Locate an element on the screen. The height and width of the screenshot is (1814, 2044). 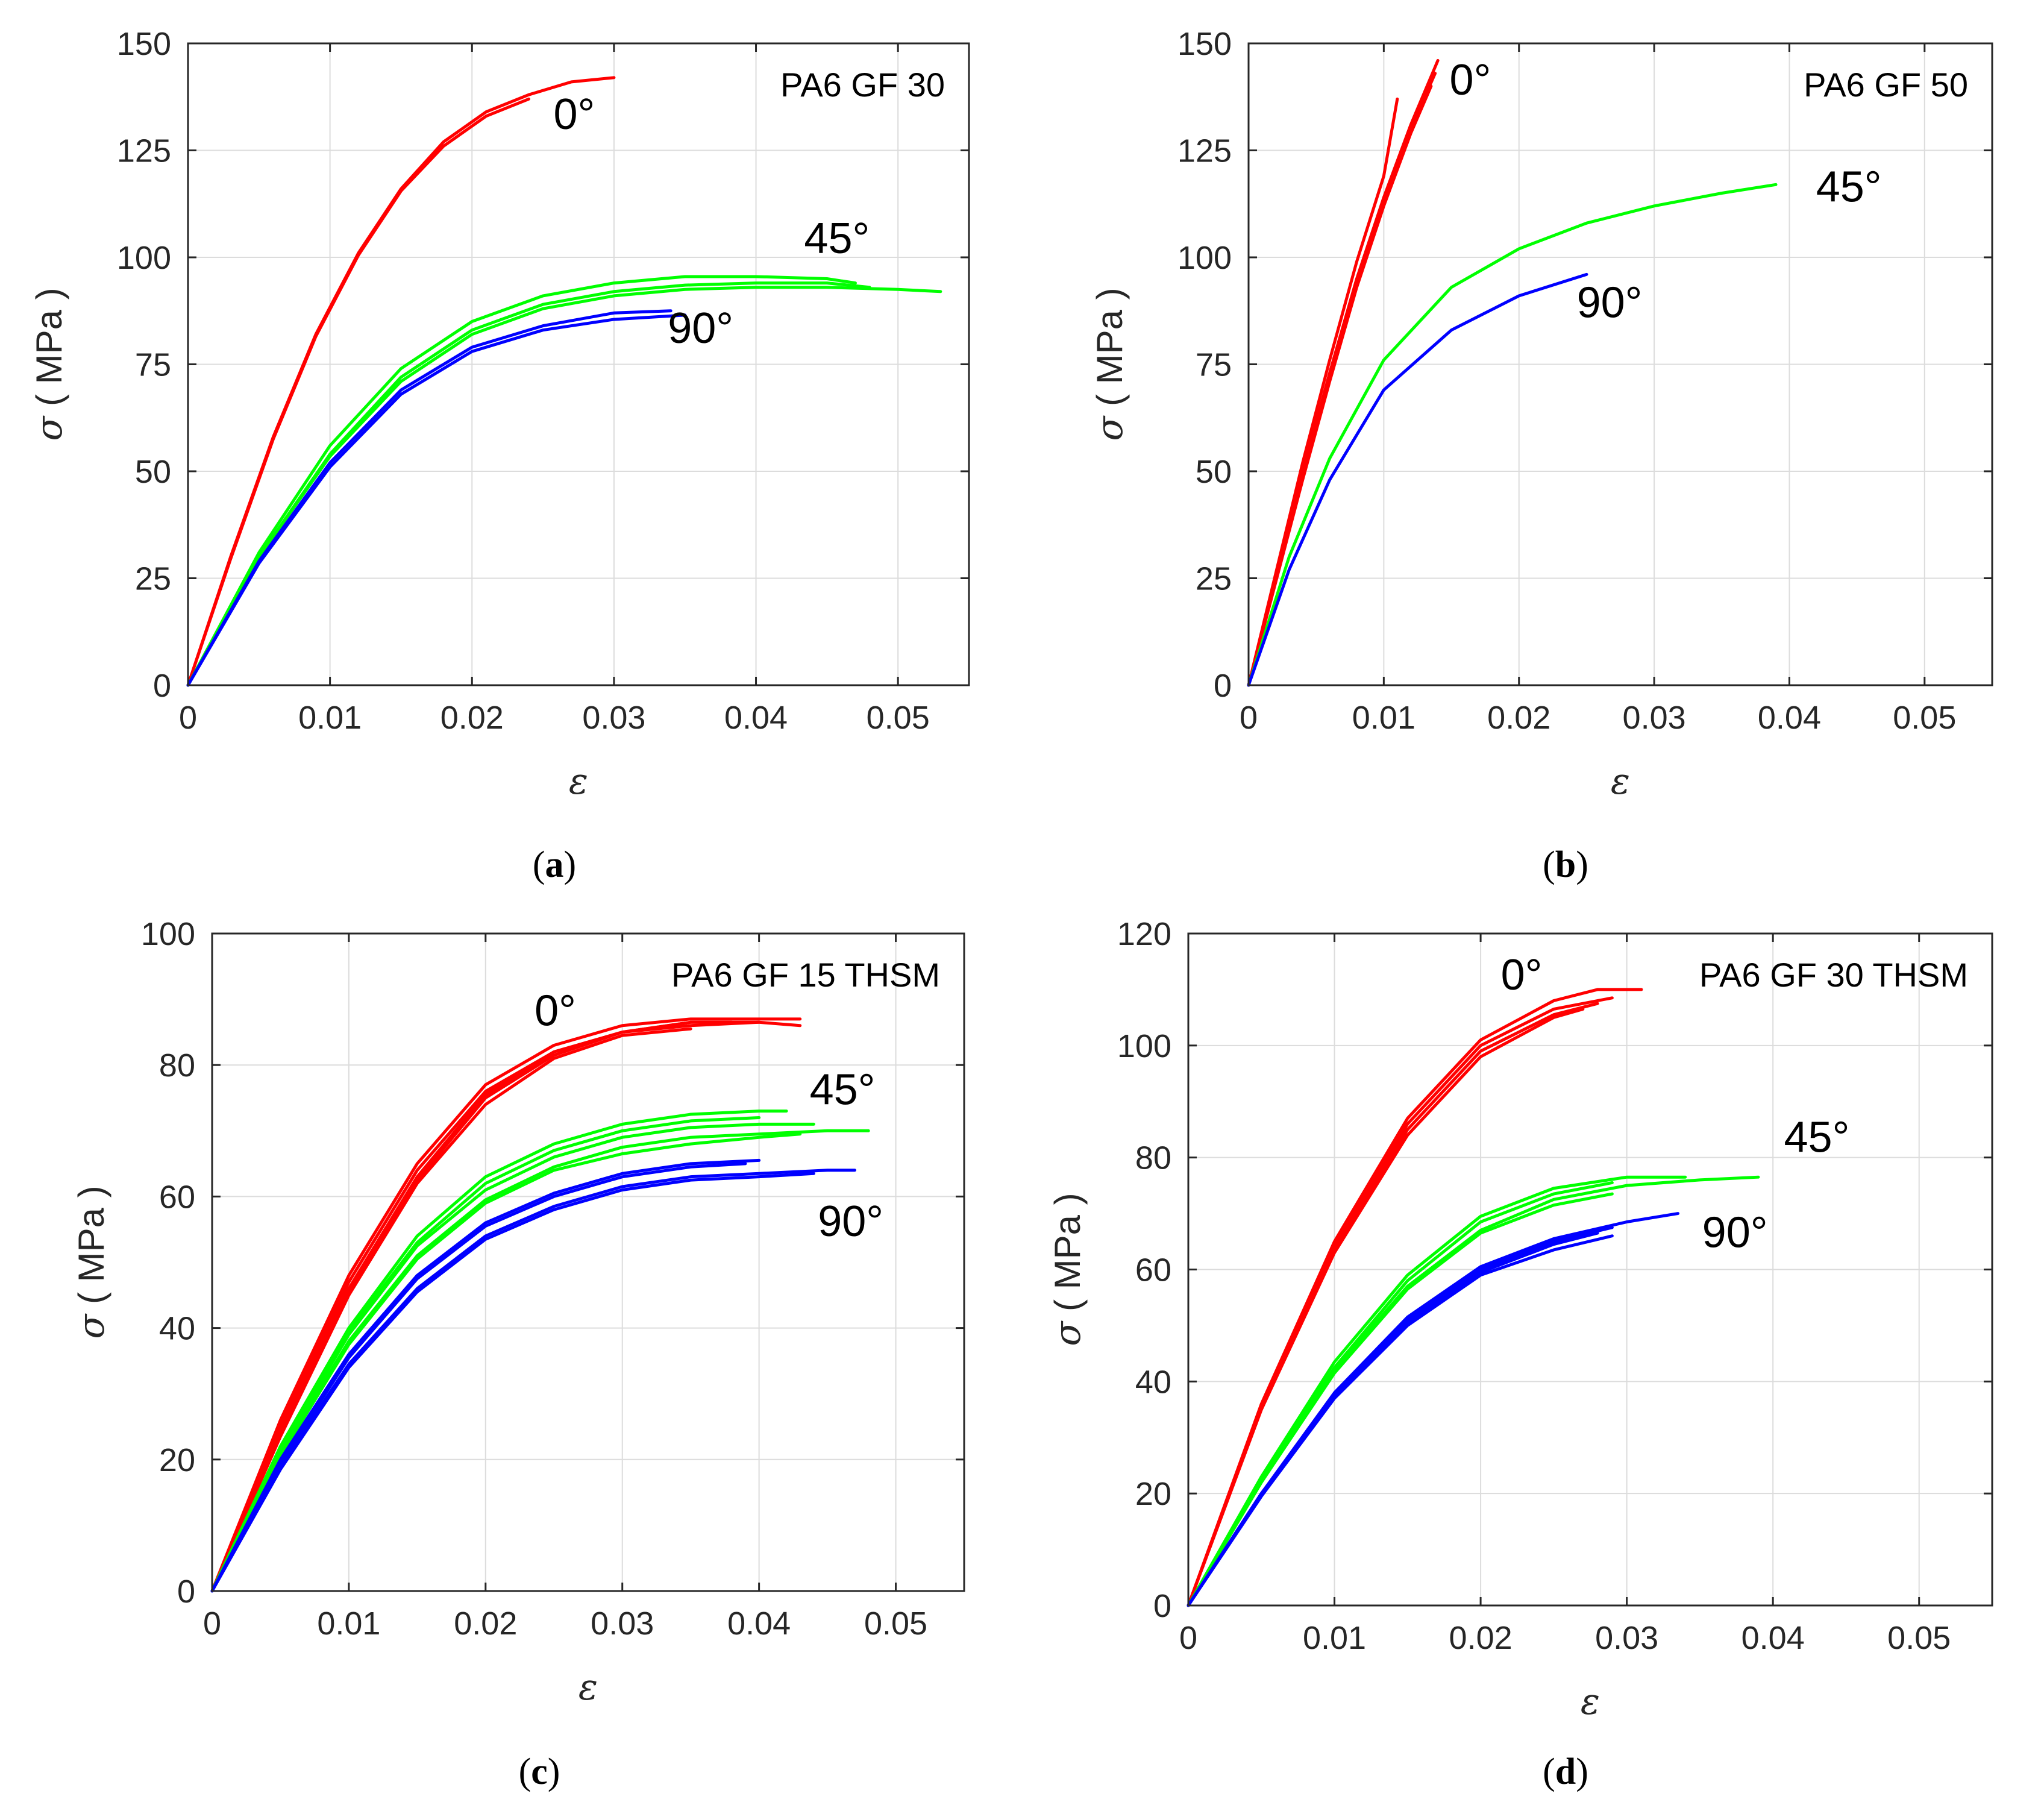
y-tick-label: 125 is located at coordinates (144, 151).